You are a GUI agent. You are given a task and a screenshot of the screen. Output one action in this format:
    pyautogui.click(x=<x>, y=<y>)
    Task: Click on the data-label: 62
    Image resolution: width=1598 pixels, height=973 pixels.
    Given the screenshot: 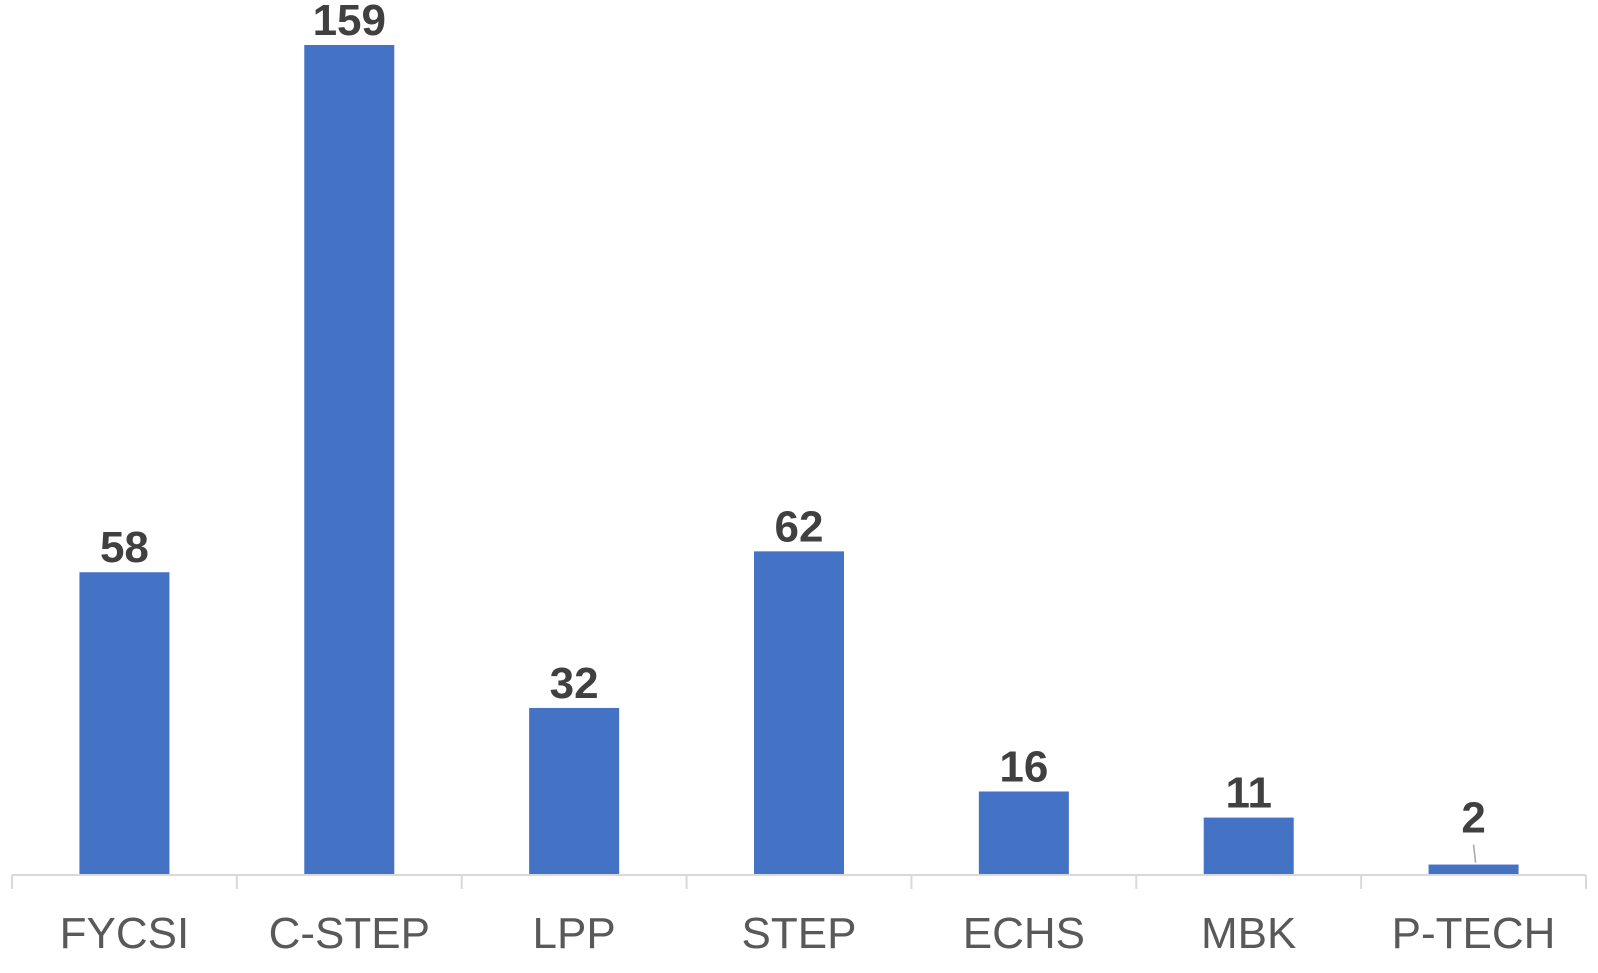 What is the action you would take?
    pyautogui.click(x=799, y=526)
    